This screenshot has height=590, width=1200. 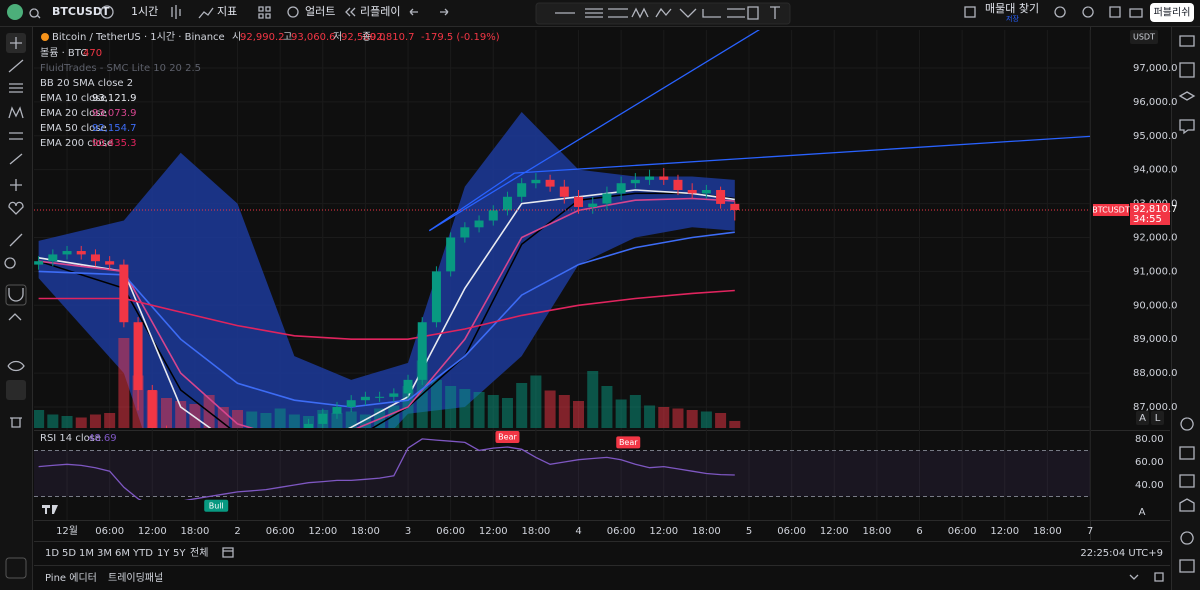 I want to click on high-label: 고, so click(x=287, y=37).